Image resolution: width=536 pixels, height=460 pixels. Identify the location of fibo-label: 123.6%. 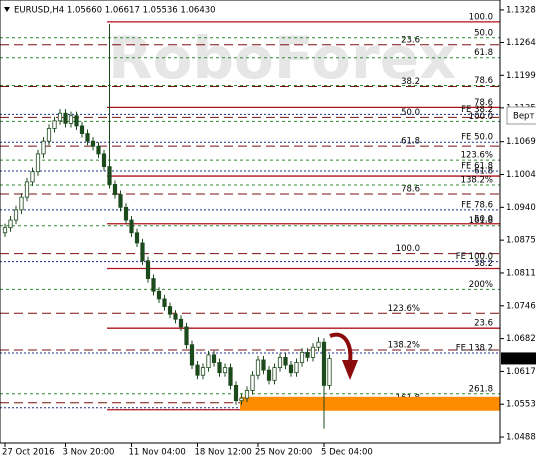
(404, 309).